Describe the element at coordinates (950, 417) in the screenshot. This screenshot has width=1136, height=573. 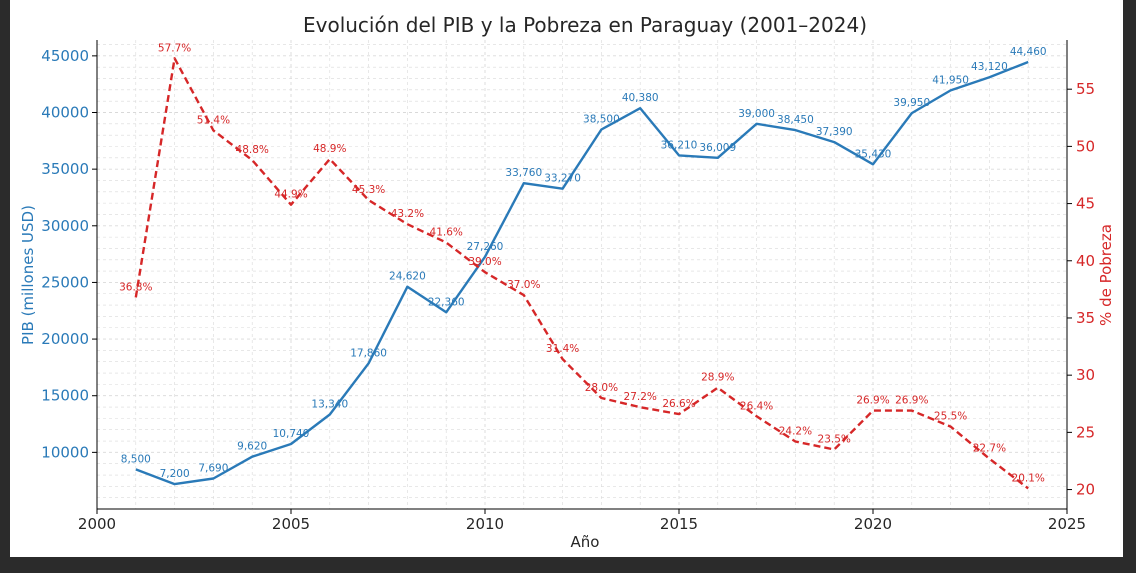
I see `pobreza-data-label: 25.5%` at that location.